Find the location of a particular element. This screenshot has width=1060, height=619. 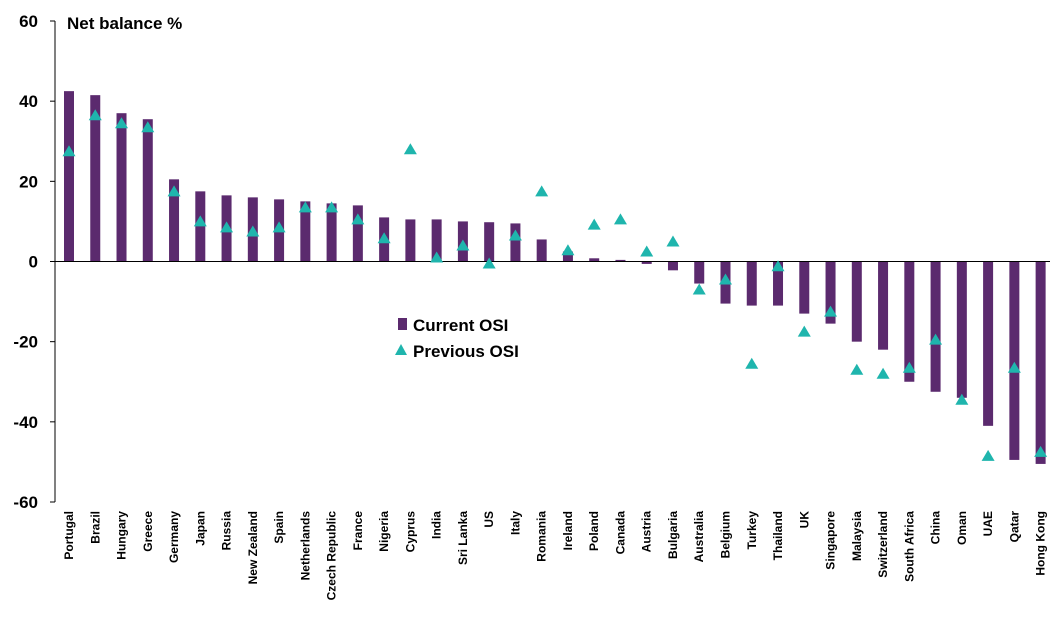

category-label: Nigeria is located at coordinates (384, 531).